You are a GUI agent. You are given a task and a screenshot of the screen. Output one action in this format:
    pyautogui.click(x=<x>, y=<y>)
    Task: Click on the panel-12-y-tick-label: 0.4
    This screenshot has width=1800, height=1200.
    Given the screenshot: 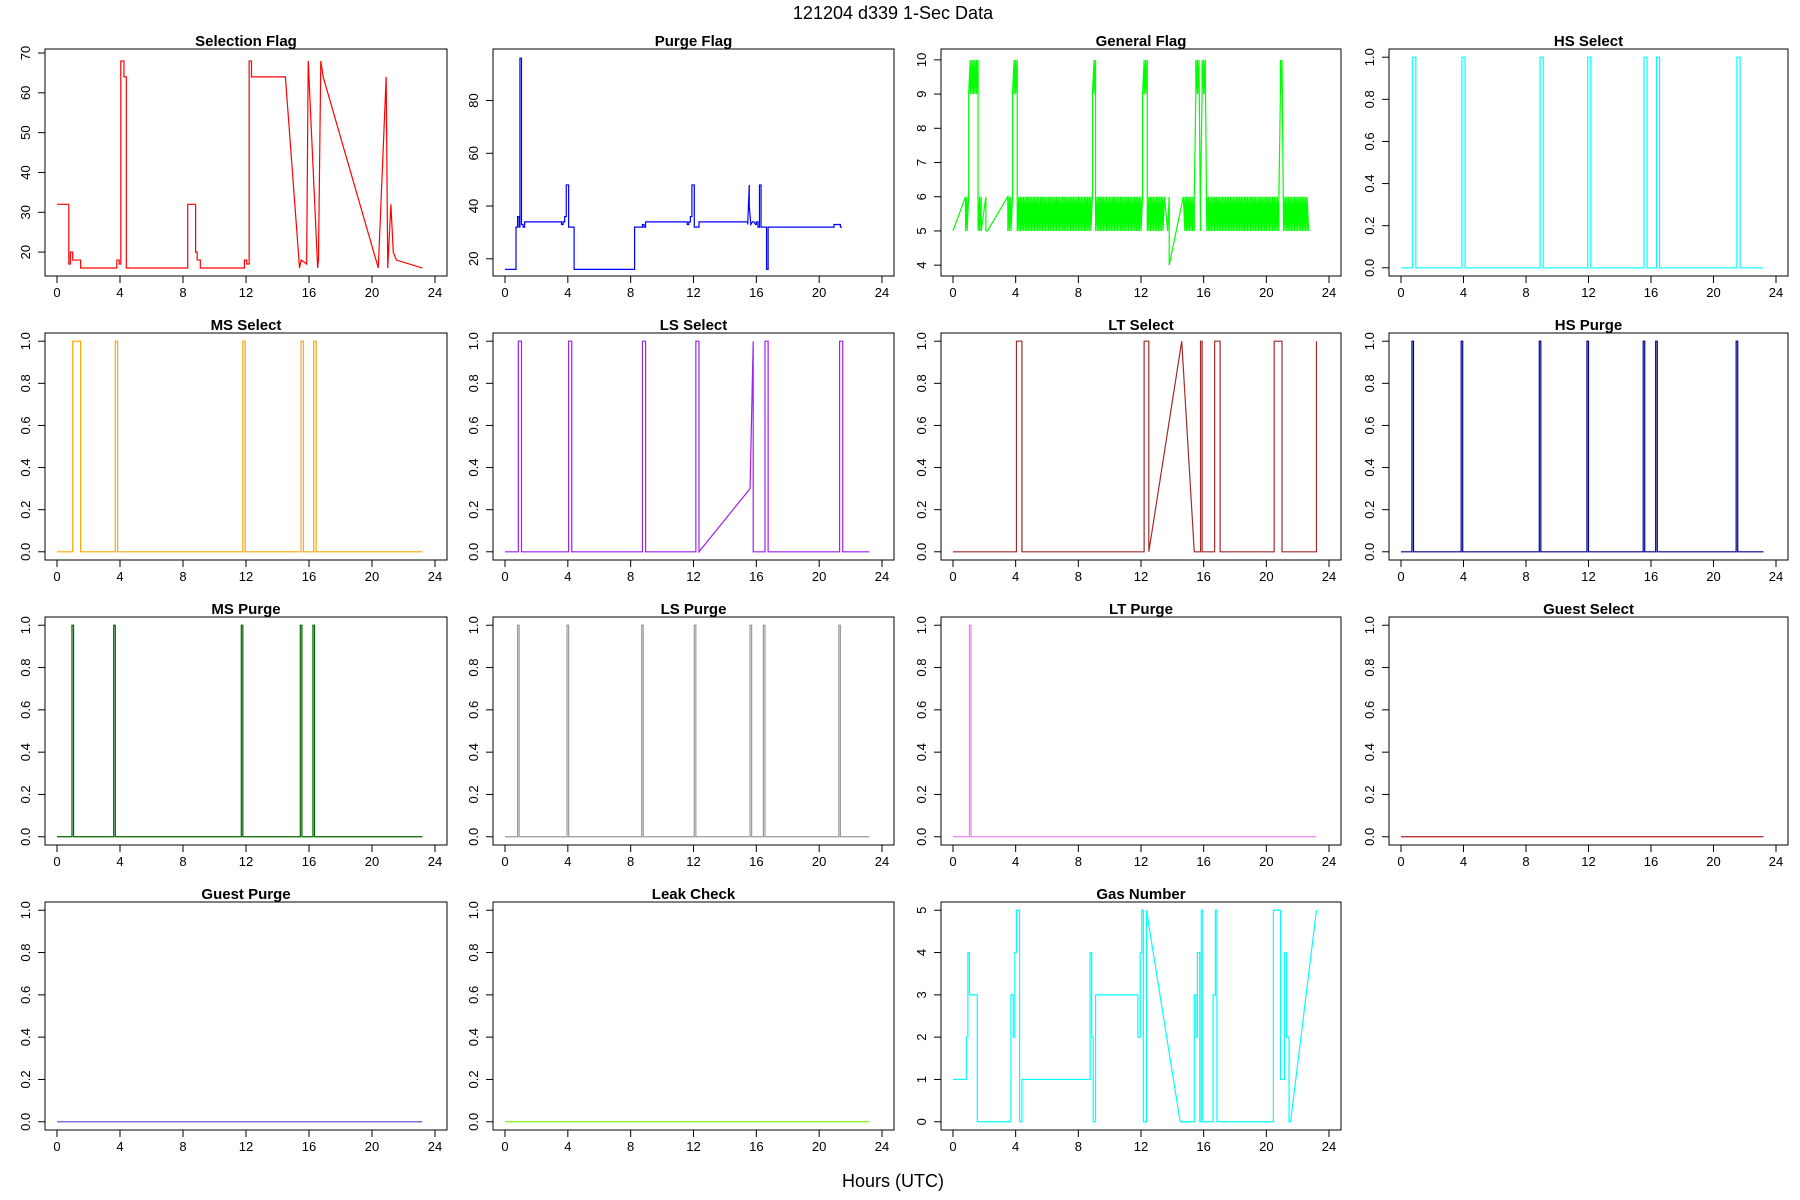 What is the action you would take?
    pyautogui.click(x=25, y=1037)
    